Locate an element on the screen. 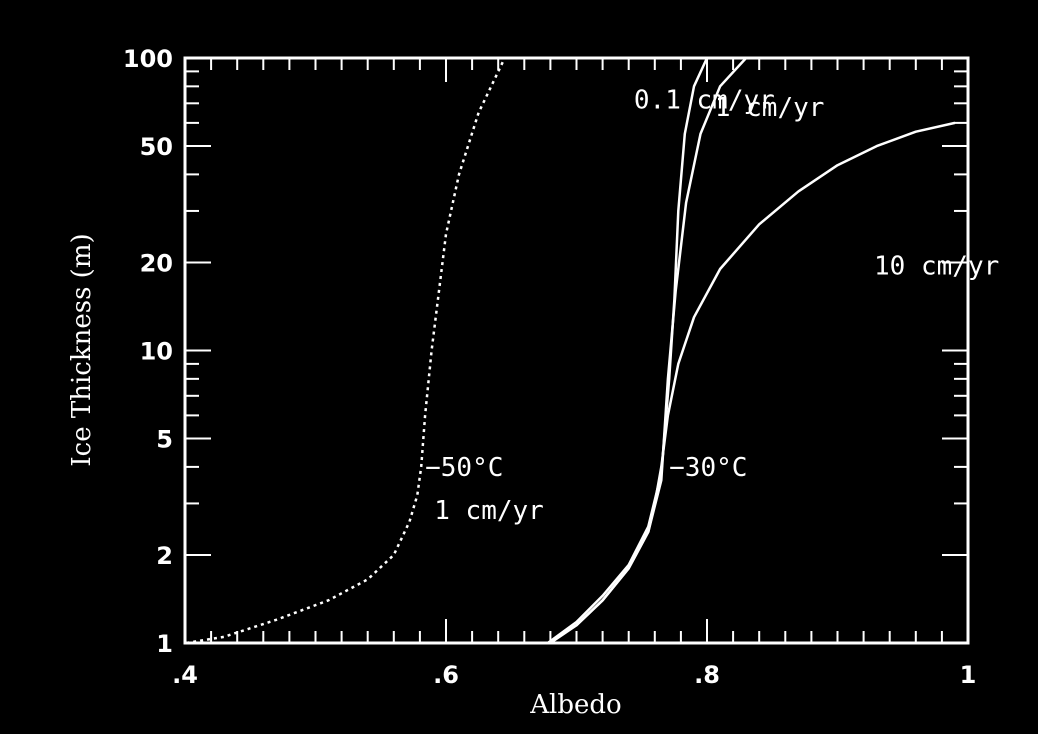 Image resolution: width=1038 pixels, height=734 pixels. x-tick-label: .4 is located at coordinates (185, 675).